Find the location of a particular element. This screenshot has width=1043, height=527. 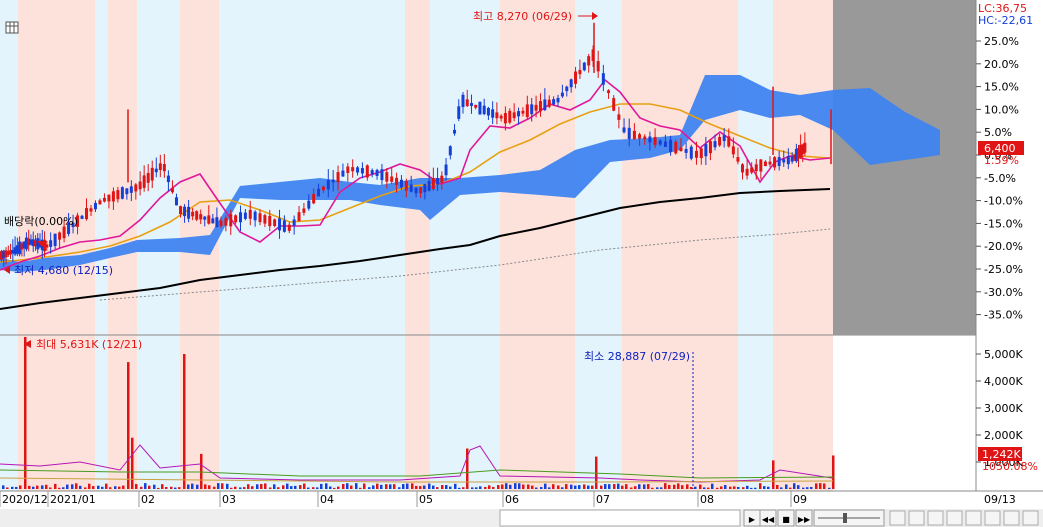

y-tick-label: -10.0% is located at coordinates (1003, 201).